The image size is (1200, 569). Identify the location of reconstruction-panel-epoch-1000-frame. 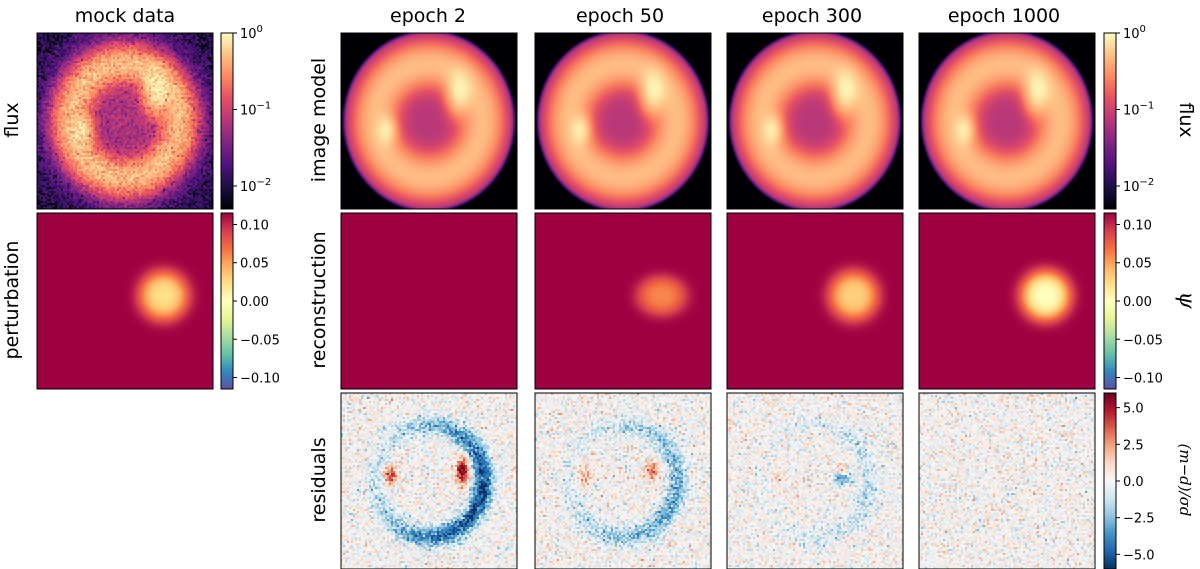
(1007, 301).